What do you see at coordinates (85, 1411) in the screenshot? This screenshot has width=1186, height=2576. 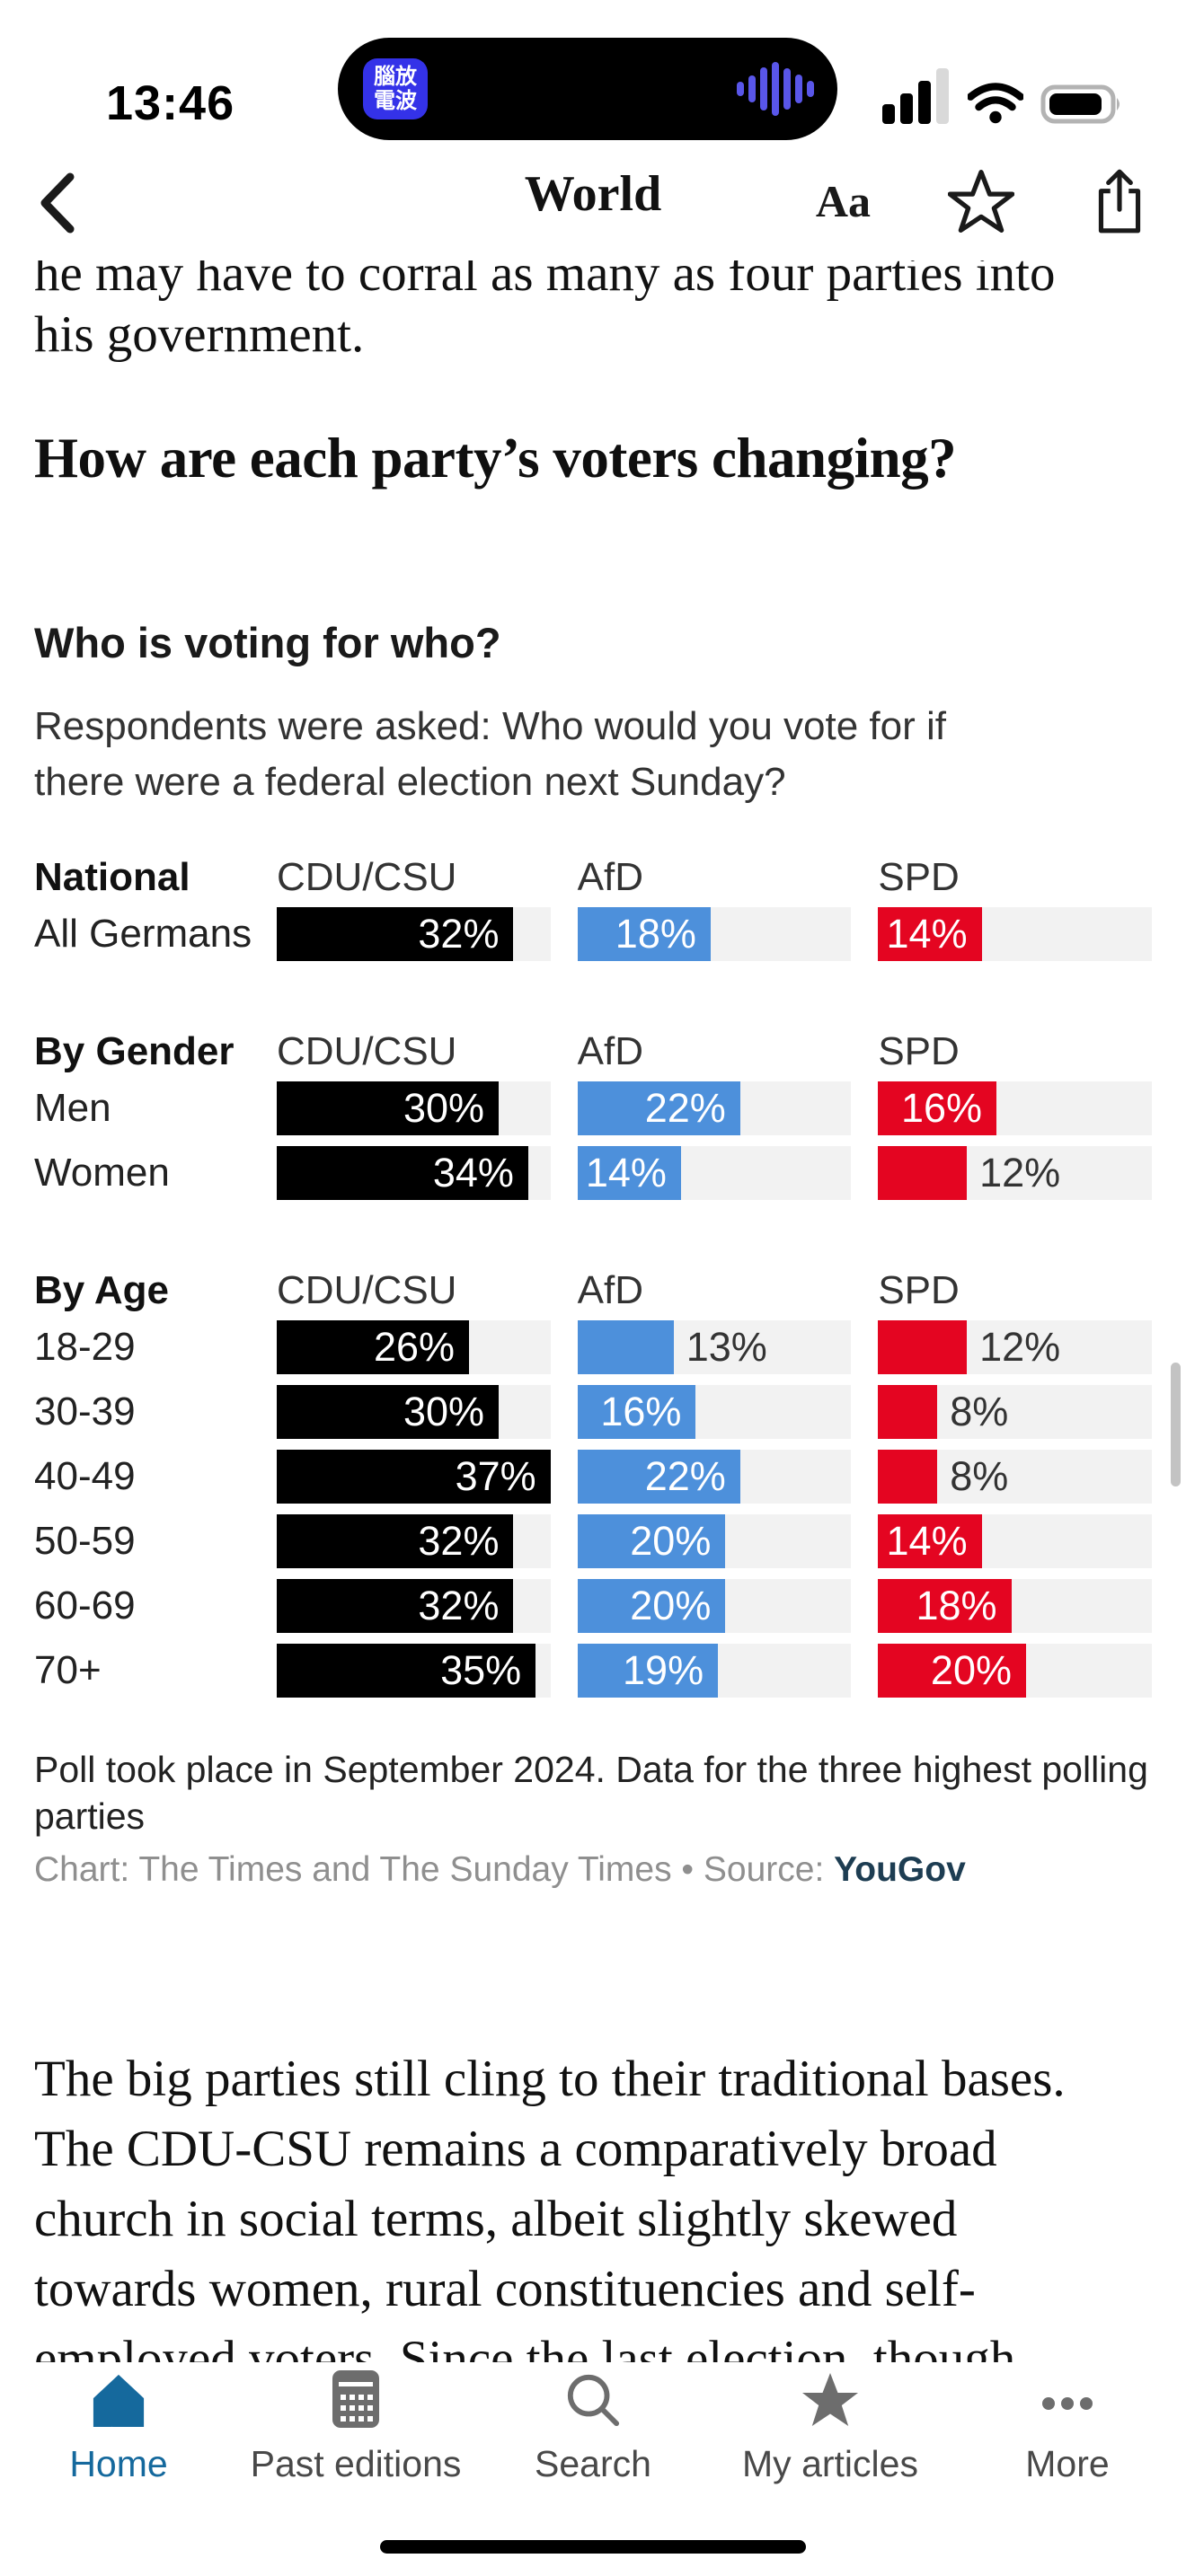 I see `row-label: 30-39` at bounding box center [85, 1411].